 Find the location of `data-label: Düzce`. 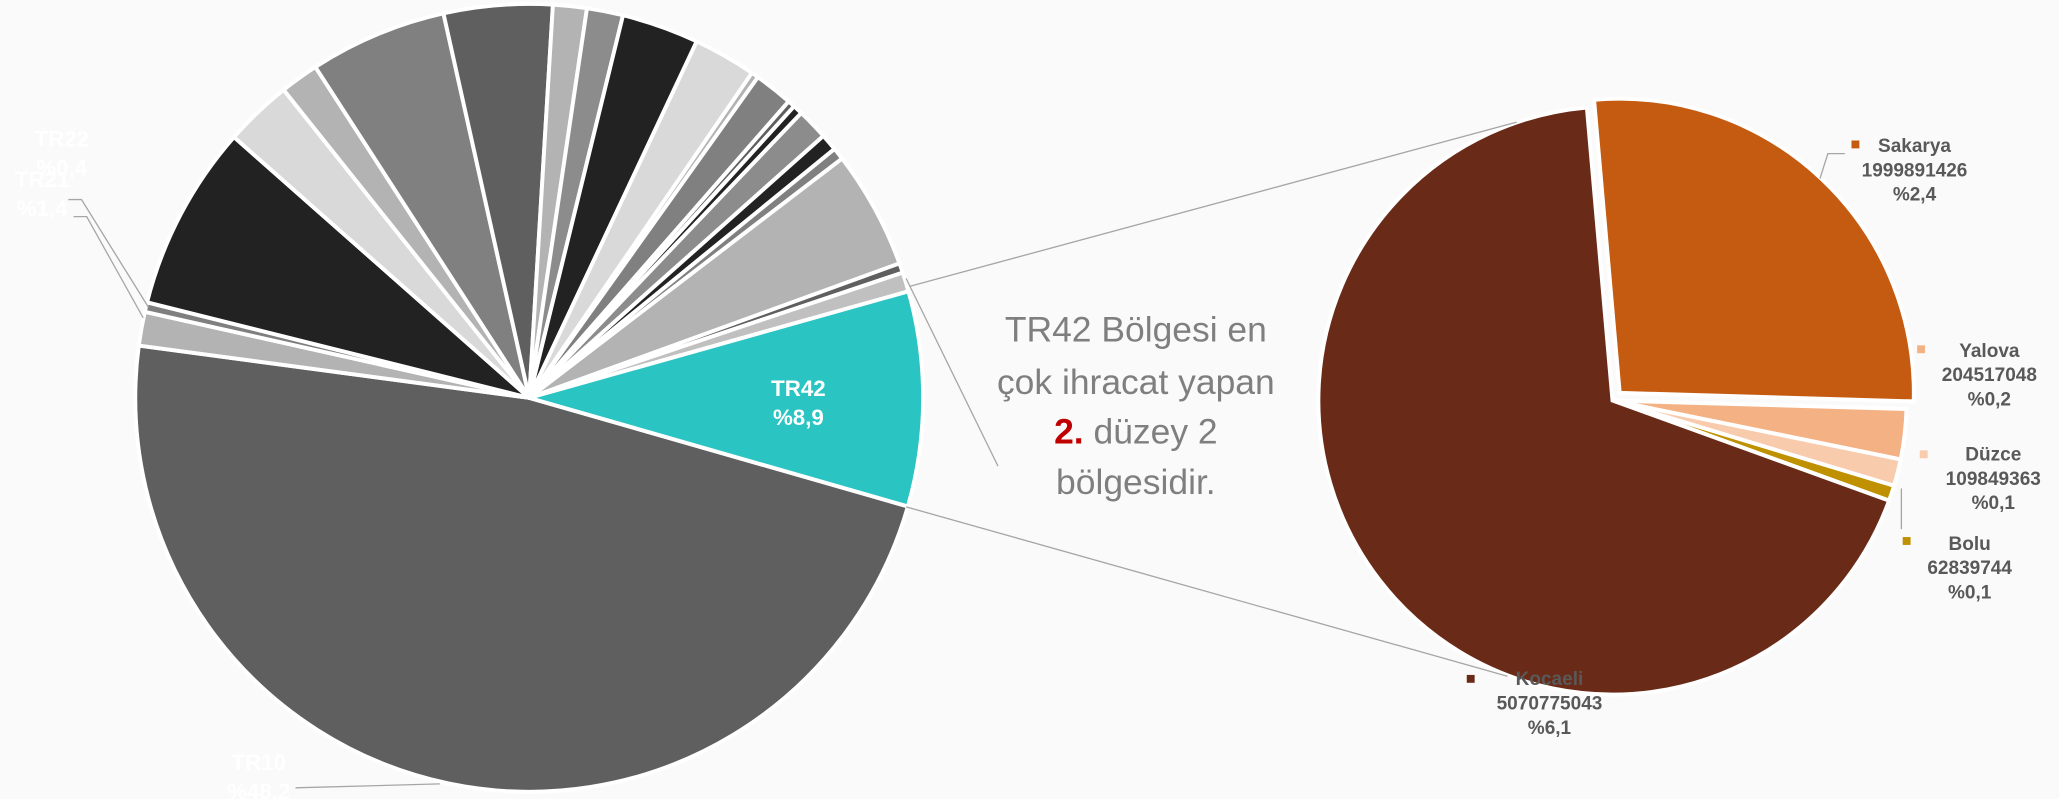

data-label: Düzce is located at coordinates (1993, 455).